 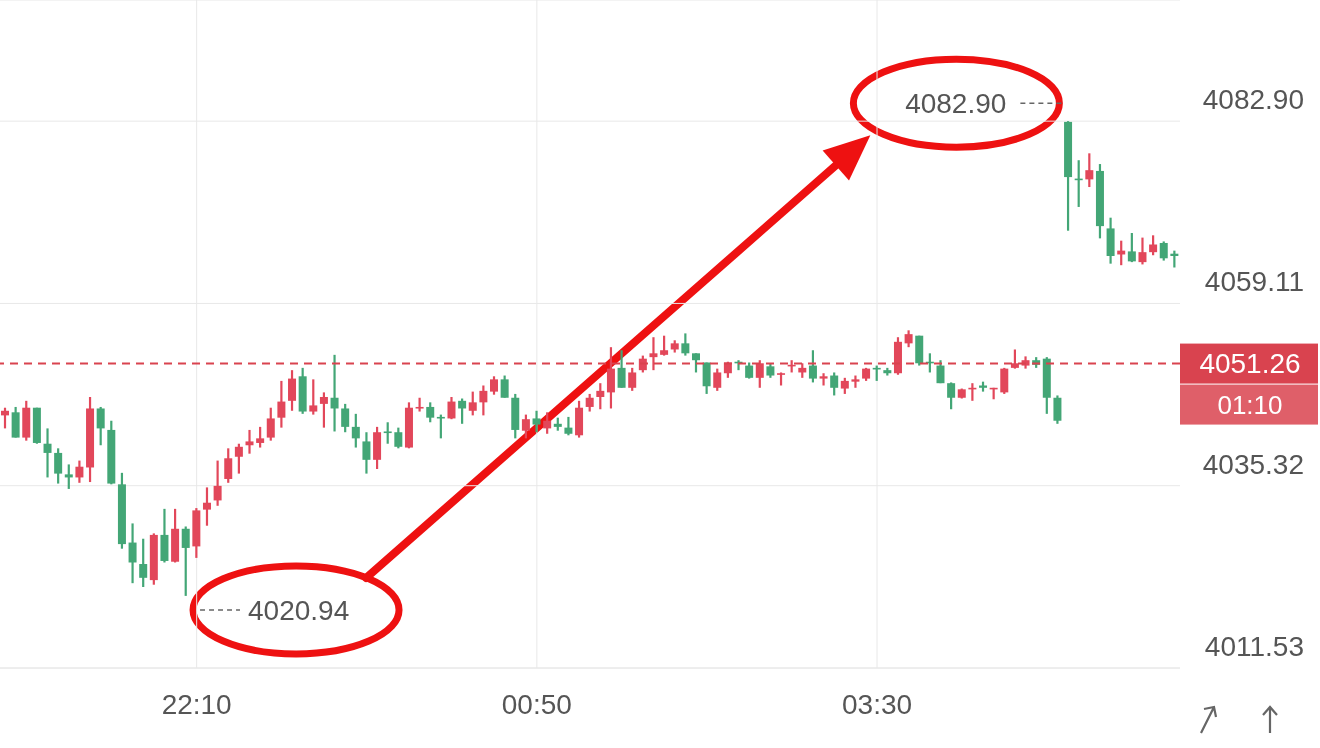 I want to click on x-tick-label: 00:50, so click(x=536, y=704).